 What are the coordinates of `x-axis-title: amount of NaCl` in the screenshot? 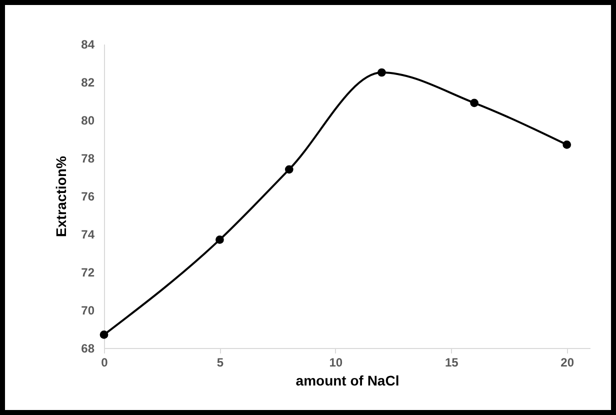 It's located at (348, 380).